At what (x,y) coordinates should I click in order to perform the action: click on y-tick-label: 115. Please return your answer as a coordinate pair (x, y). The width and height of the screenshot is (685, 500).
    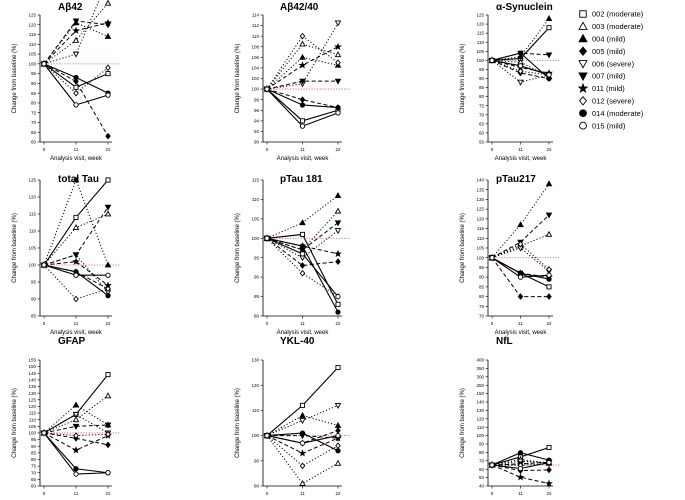
    Looking at the image, I should click on (33, 214).